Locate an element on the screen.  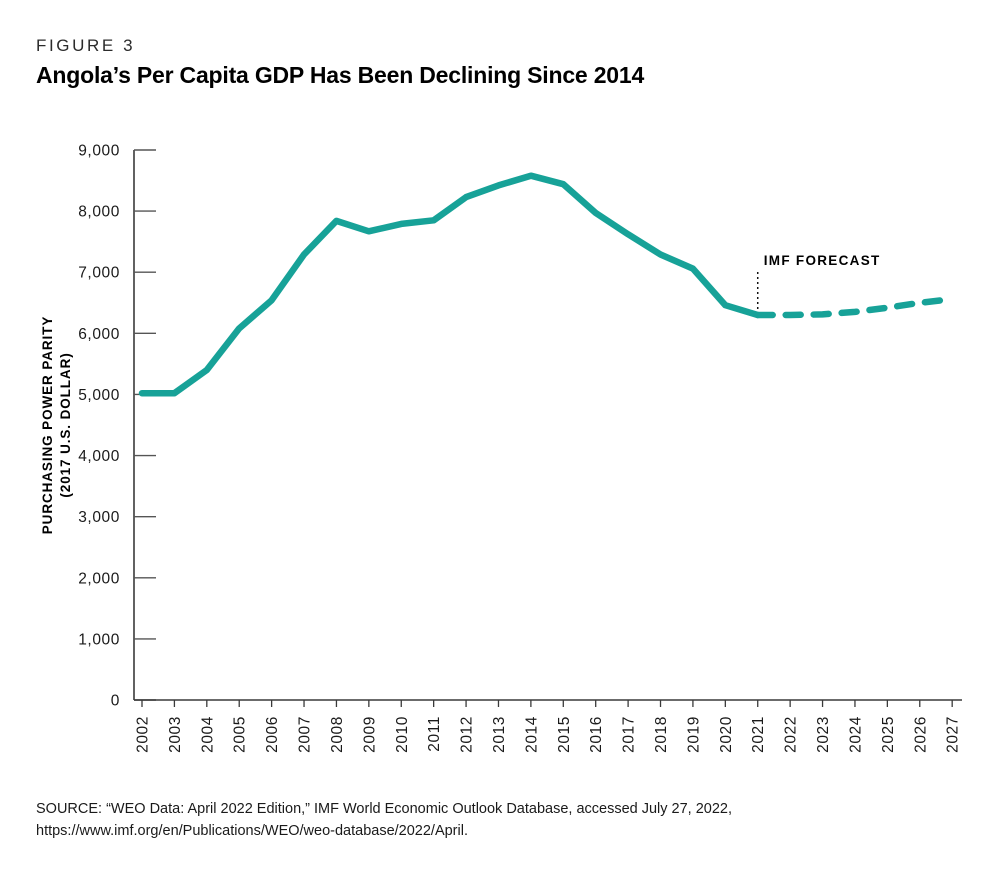
x-tick-label: 2010 is located at coordinates (402, 734).